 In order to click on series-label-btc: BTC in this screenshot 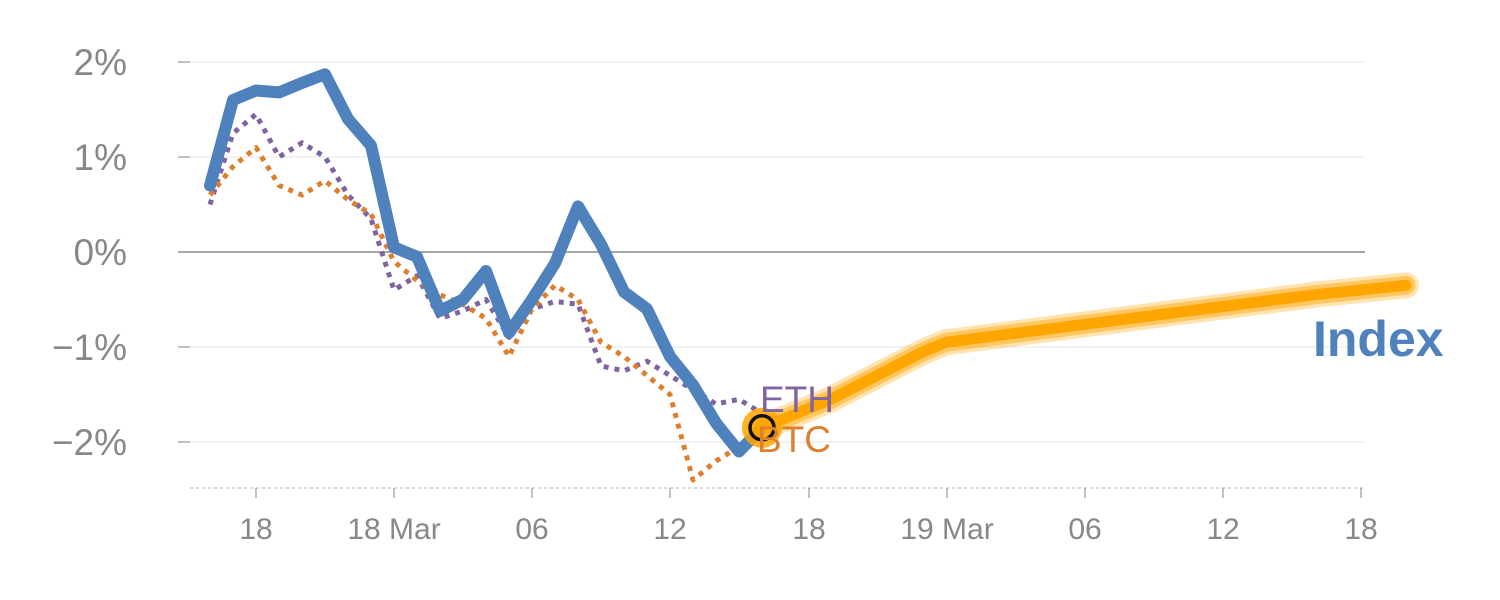, I will do `click(794, 439)`.